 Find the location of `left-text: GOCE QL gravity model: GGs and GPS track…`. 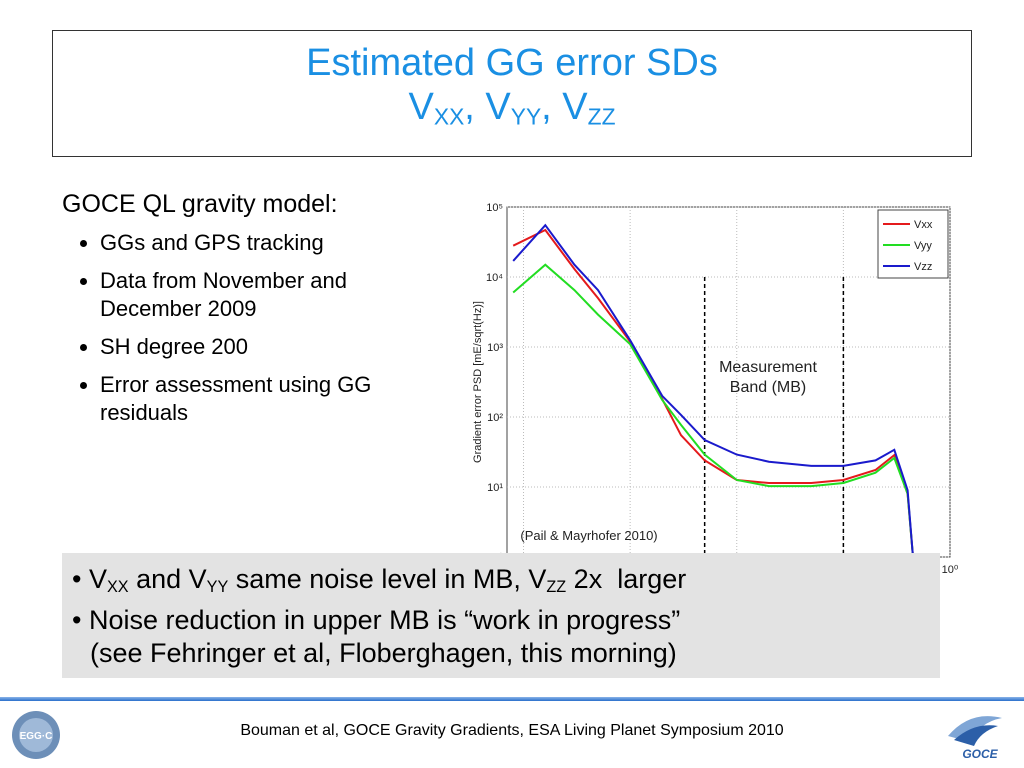

left-text: GOCE QL gravity model: GGs and GPS track… is located at coordinates (257, 313).